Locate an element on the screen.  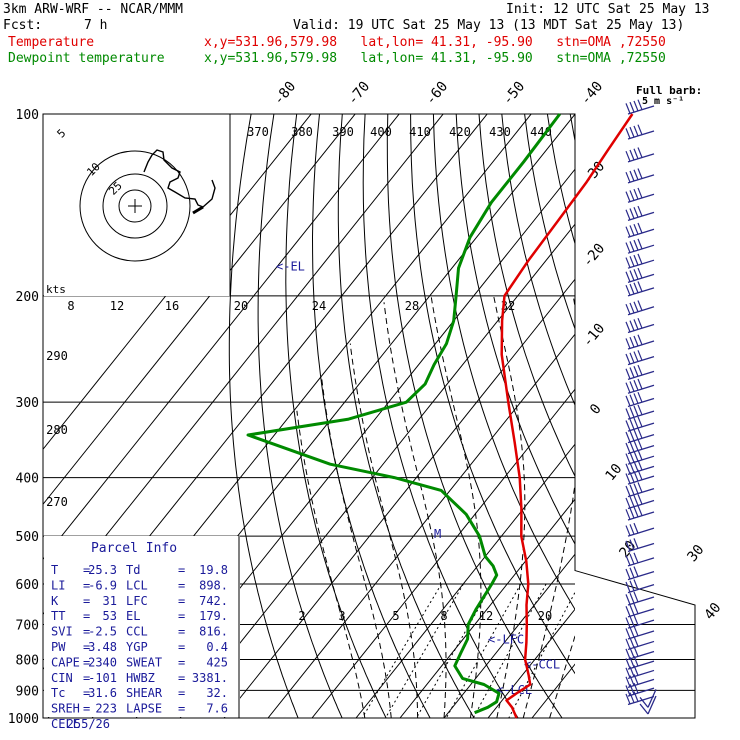
parcel-info-background is located at coordinates (142, 626).